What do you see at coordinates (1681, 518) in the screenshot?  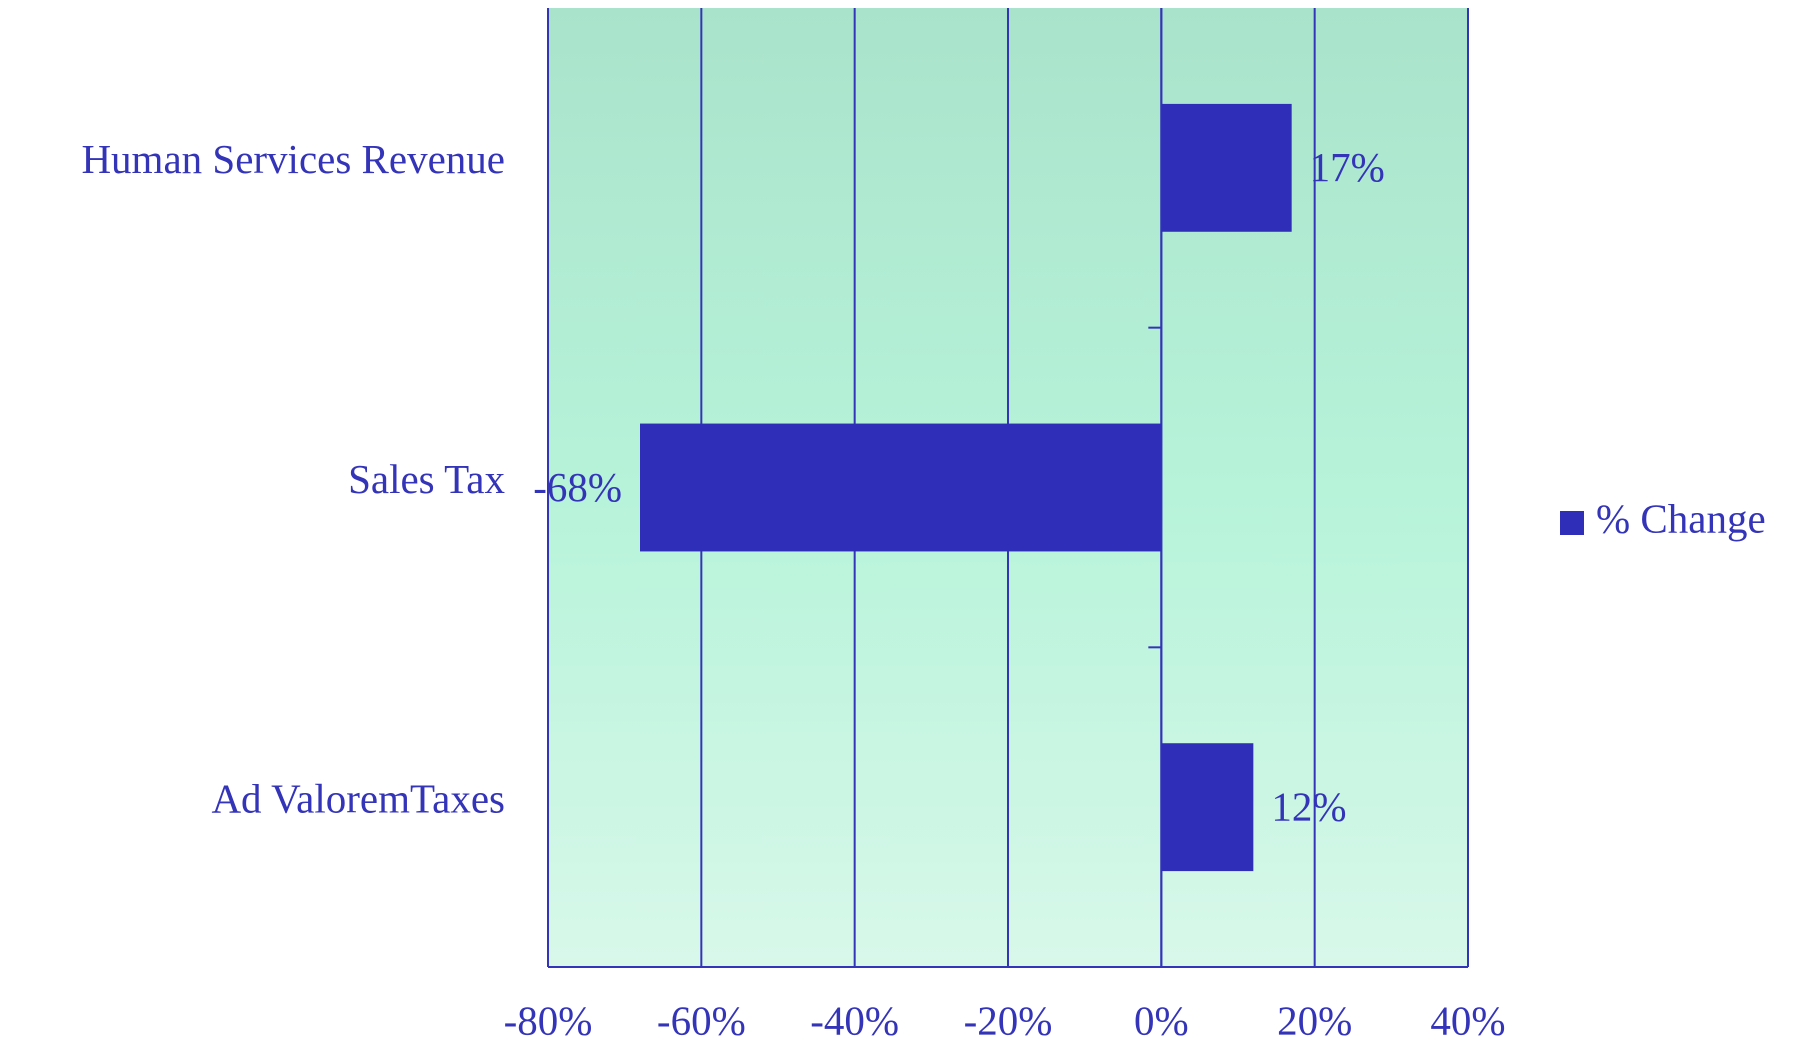 I see `legend-label: % Change` at bounding box center [1681, 518].